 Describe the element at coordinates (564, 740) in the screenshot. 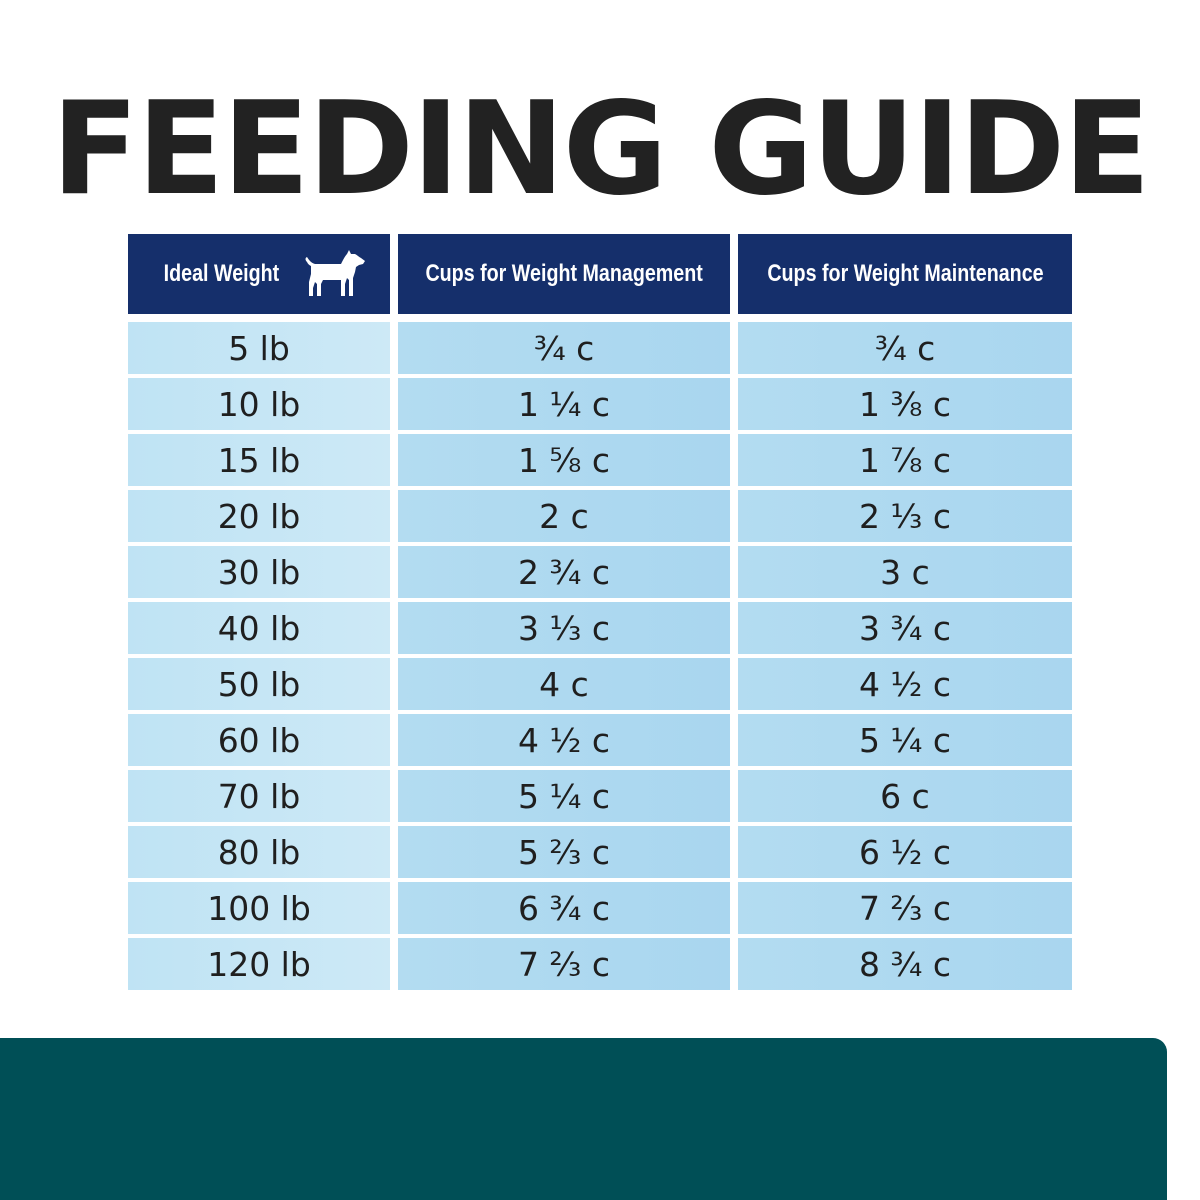

I see `management-cell: 4 ½ c` at that location.